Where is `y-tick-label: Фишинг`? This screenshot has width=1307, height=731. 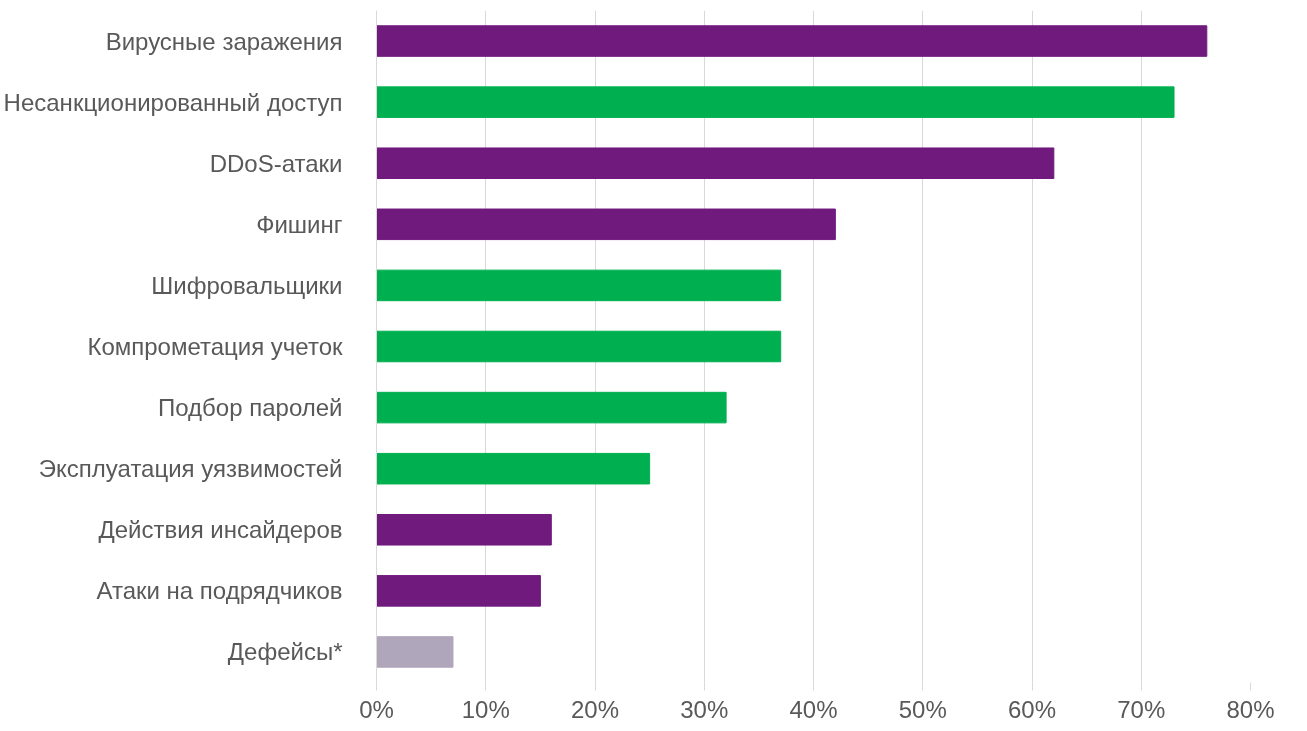
y-tick-label: Фишинг is located at coordinates (299, 224).